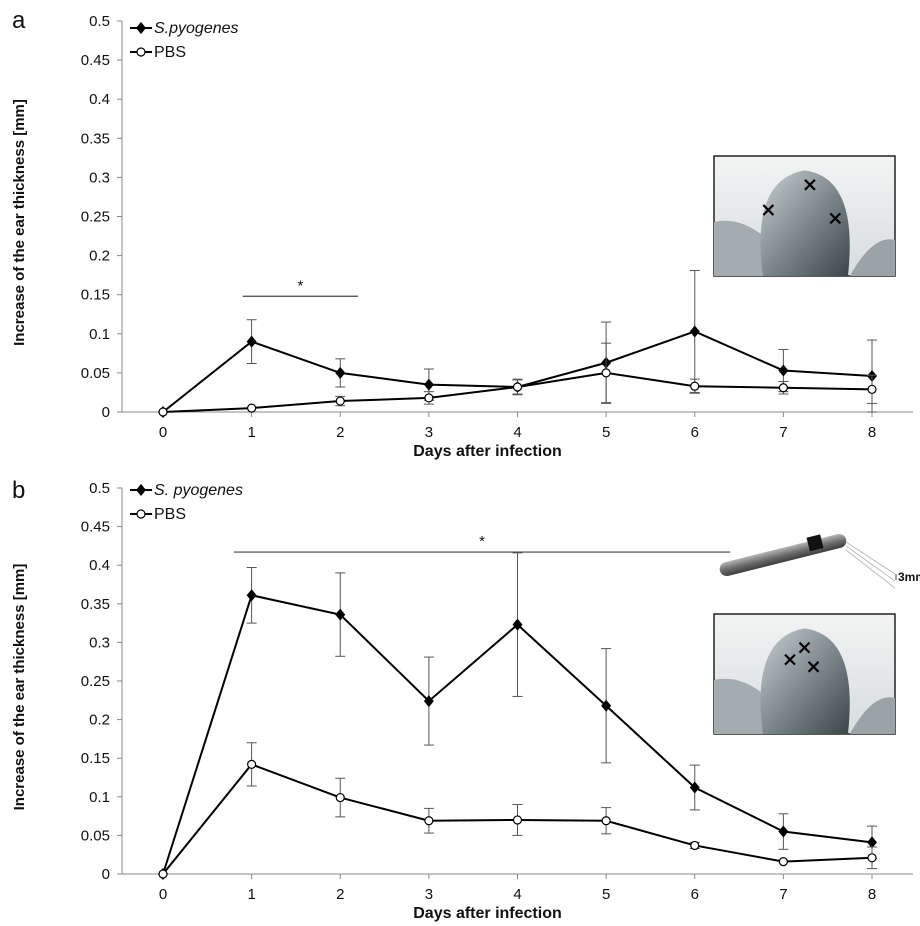  I want to click on inset-ear-b, so click(804, 674).